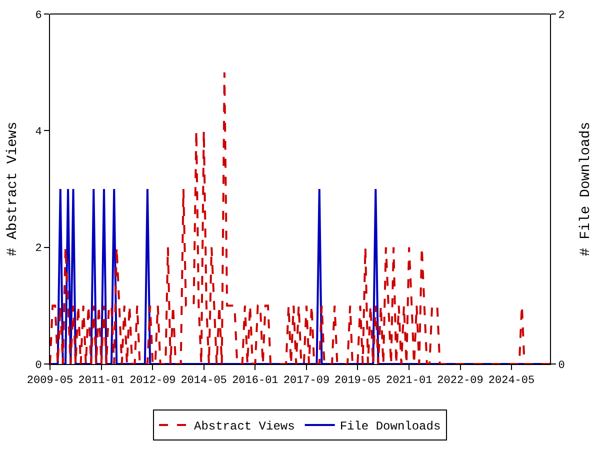 The height and width of the screenshot is (450, 600). Describe the element at coordinates (101, 381) in the screenshot. I see `x-tick-label: 2011-01` at that location.